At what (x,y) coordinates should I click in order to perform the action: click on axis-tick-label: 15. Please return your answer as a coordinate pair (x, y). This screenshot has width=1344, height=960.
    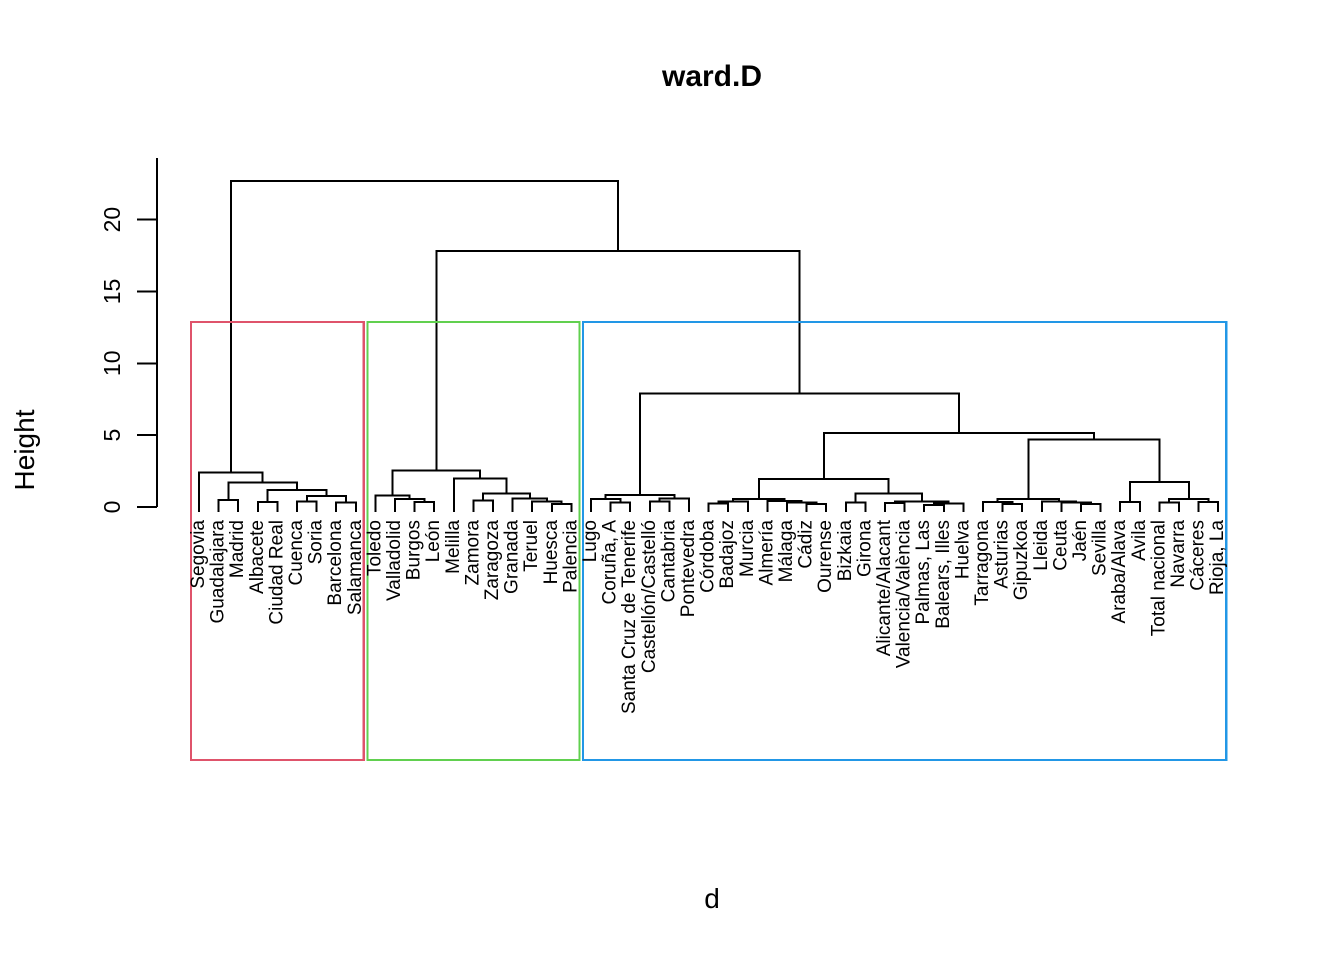
    Looking at the image, I should click on (112, 292).